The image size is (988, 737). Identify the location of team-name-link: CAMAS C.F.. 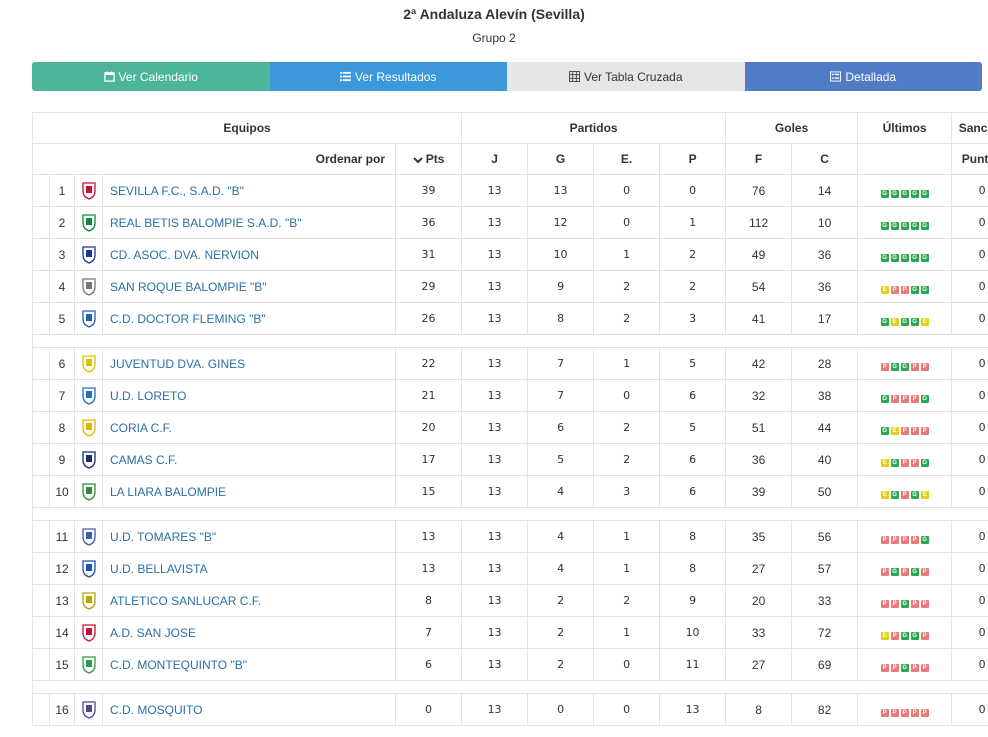
(249, 459).